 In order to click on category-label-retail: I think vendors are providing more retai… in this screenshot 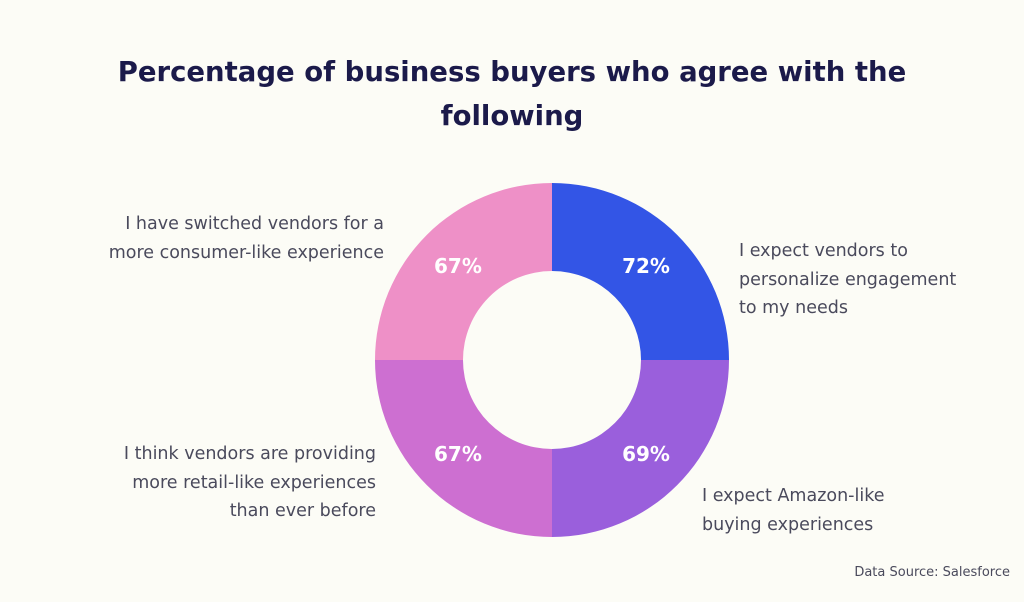, I will do `click(218, 483)`.